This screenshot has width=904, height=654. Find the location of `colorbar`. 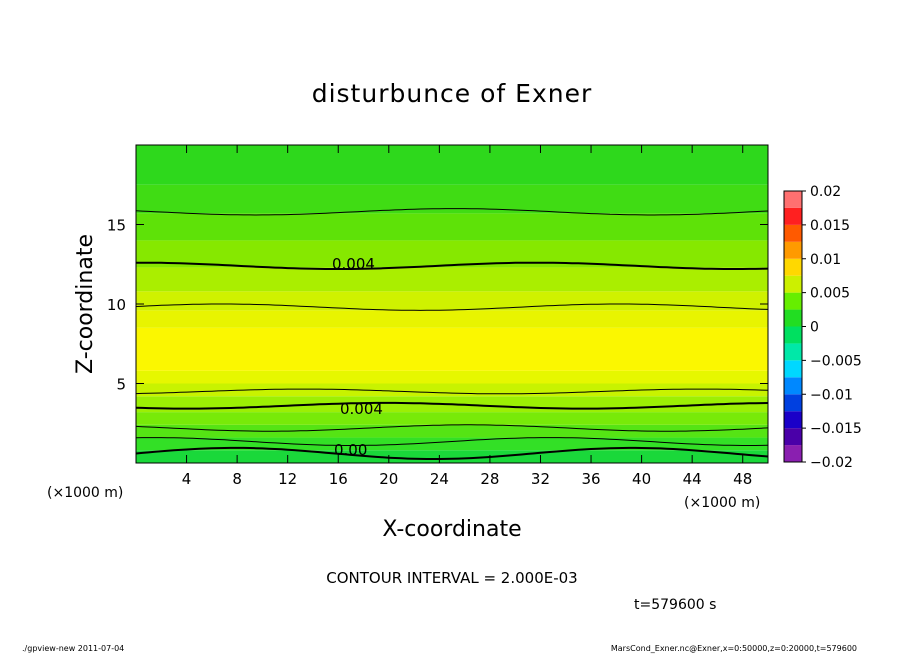

colorbar is located at coordinates (793, 326).